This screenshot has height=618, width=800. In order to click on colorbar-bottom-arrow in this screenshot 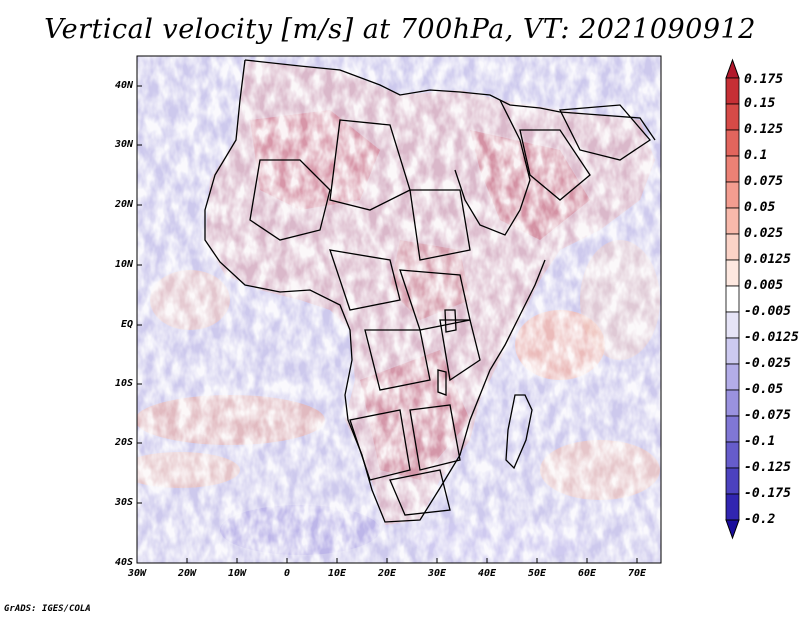, I will do `click(732, 529)`.